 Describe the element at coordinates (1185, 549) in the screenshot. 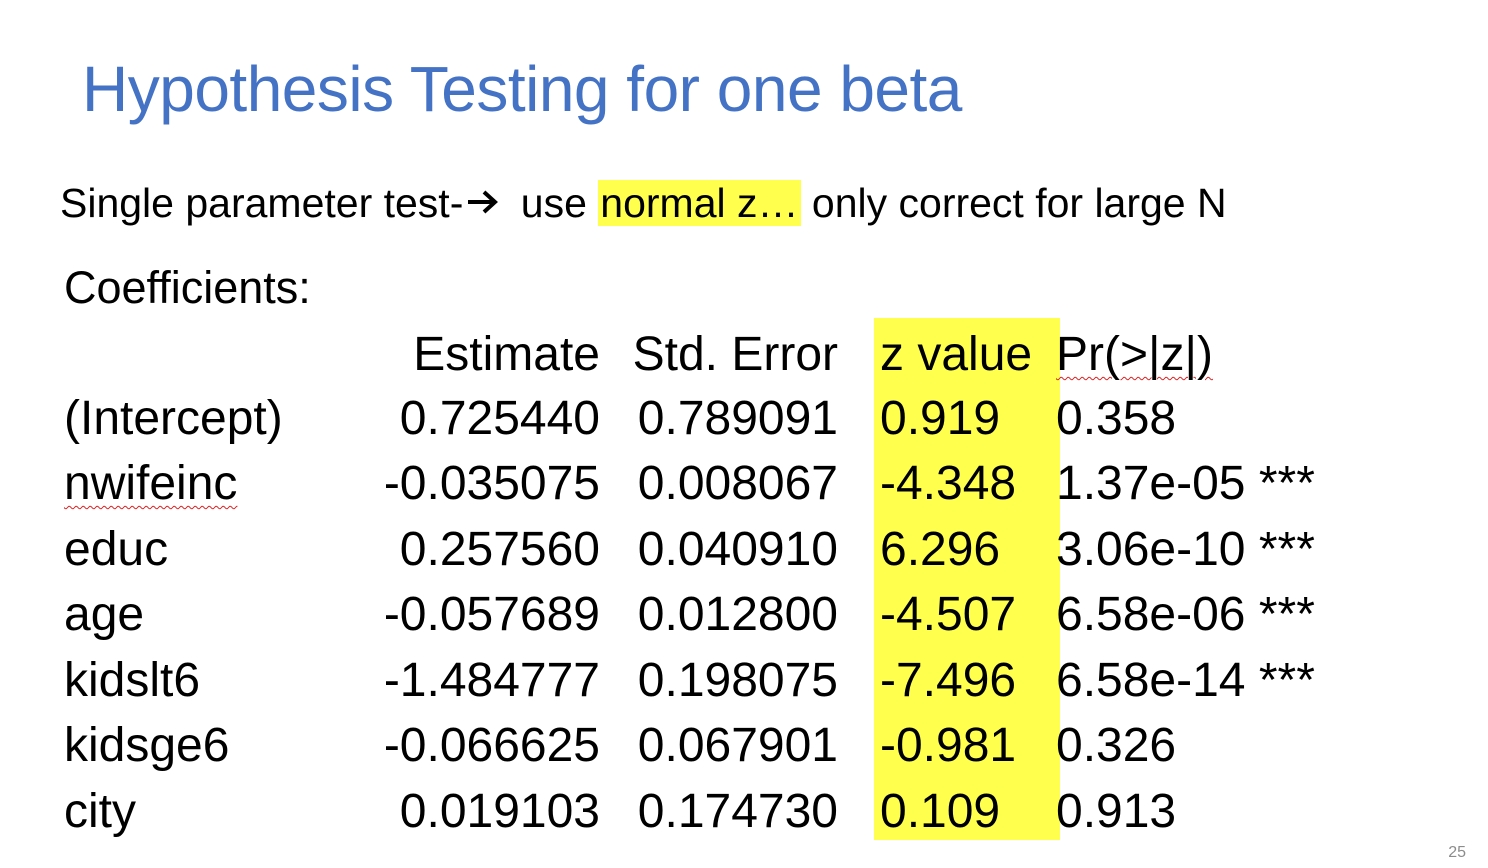

I see `row-p-value: 3.06e-10 ***` at that location.